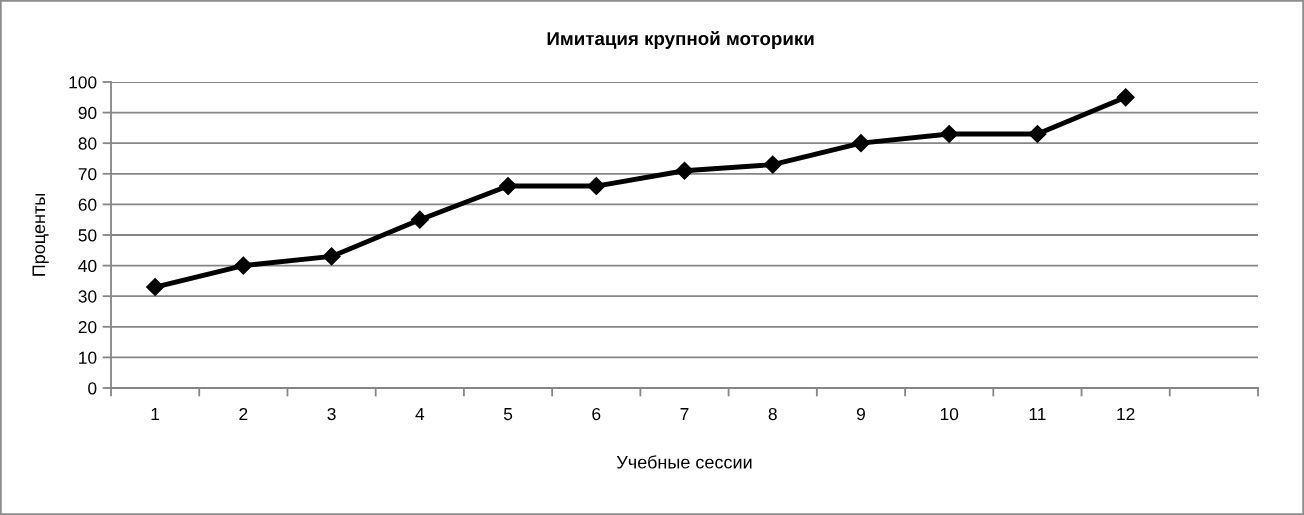 This screenshot has height=515, width=1304. Describe the element at coordinates (87, 113) in the screenshot. I see `y-tick-label: 90` at that location.